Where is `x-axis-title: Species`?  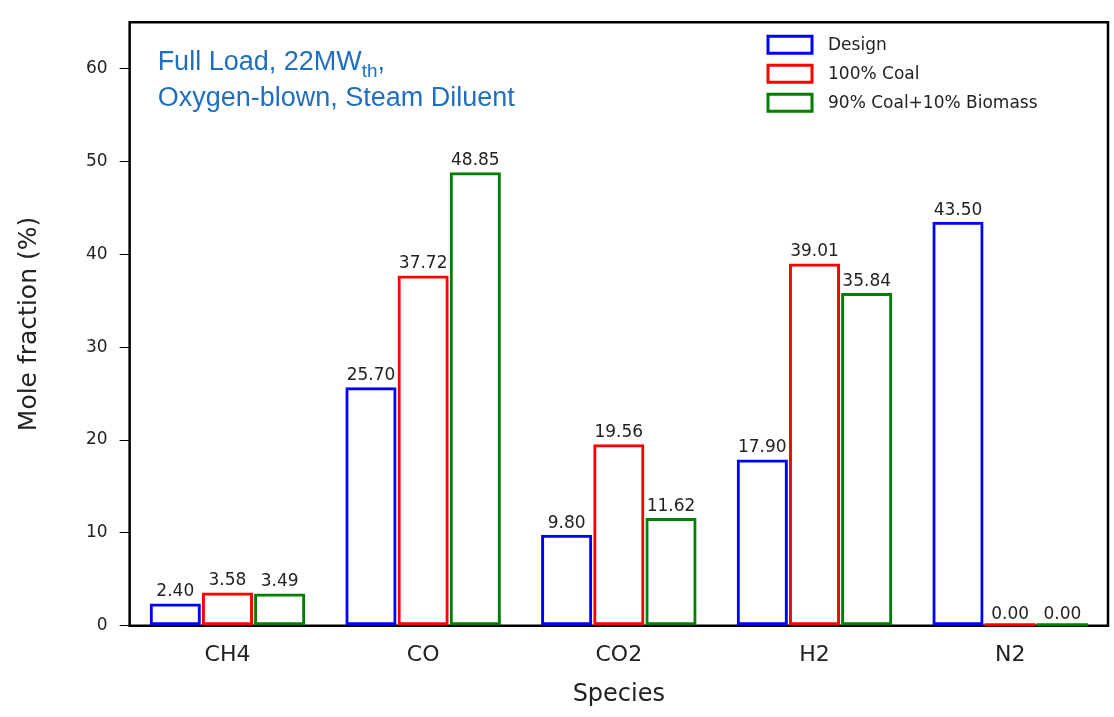 x-axis-title: Species is located at coordinates (618, 692).